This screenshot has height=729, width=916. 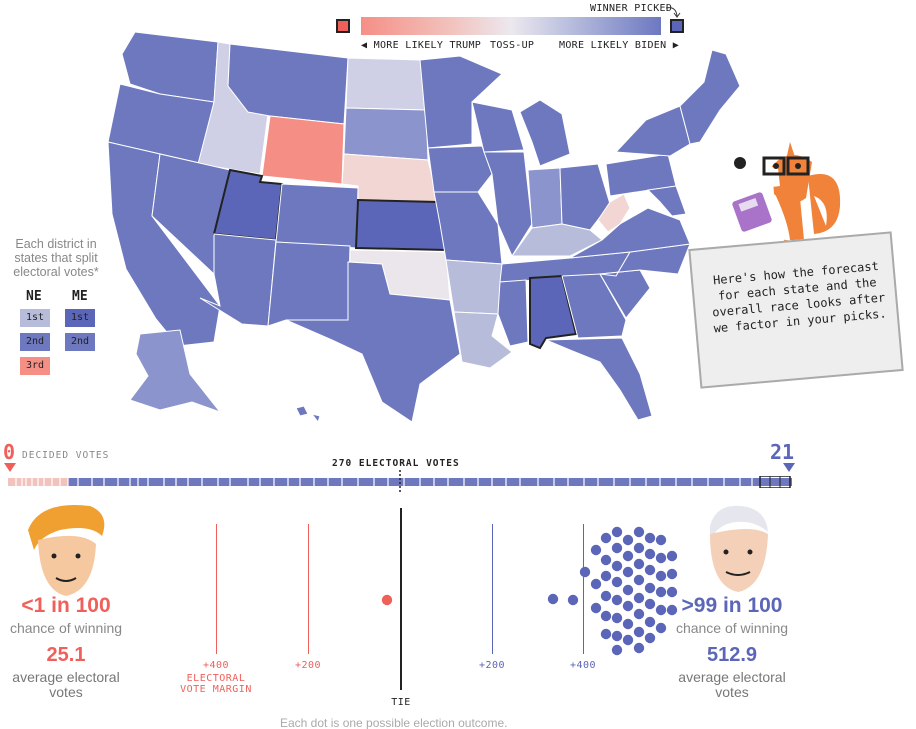 I want to click on state-wyoming, so click(x=303, y=150).